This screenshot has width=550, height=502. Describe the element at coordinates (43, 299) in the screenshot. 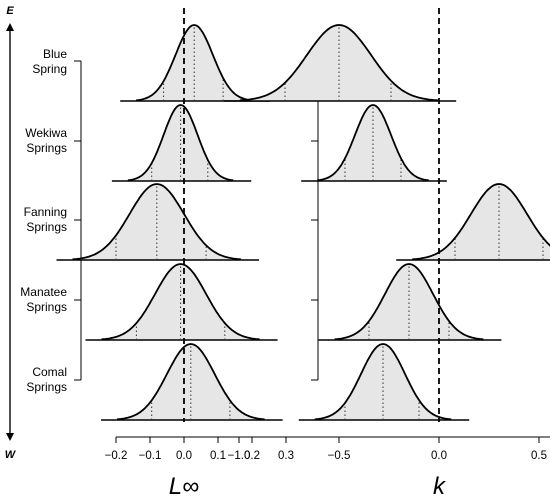

I see `site-label-manatee: Manatee Springs` at that location.